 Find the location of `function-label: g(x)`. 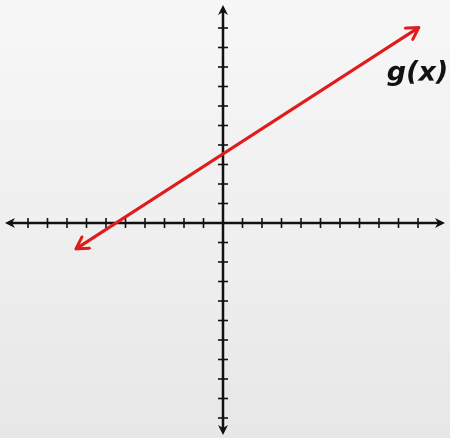

function-label: g(x) is located at coordinates (417, 72).